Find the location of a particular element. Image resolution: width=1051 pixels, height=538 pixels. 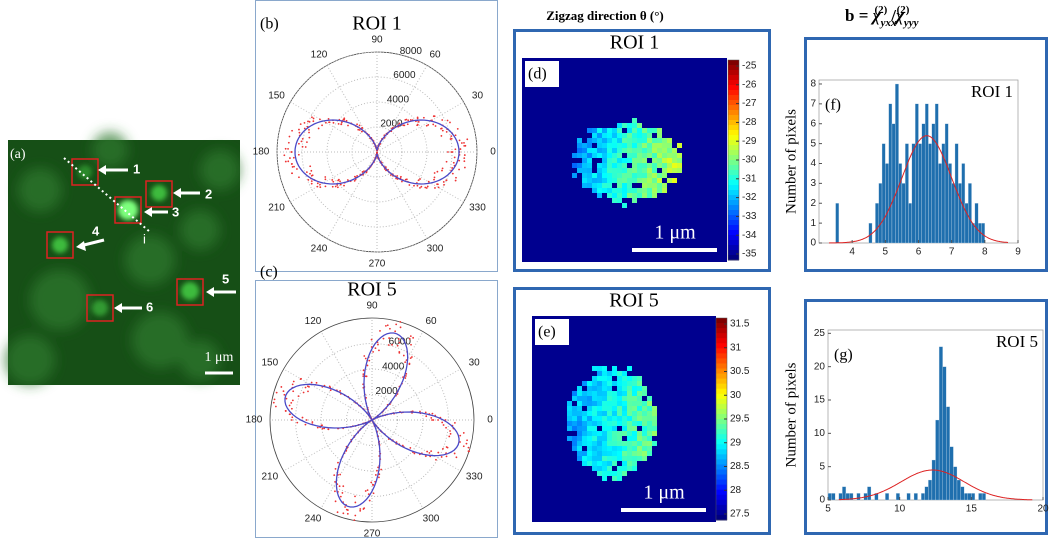

x-tick-label: 5 is located at coordinates (886, 252).